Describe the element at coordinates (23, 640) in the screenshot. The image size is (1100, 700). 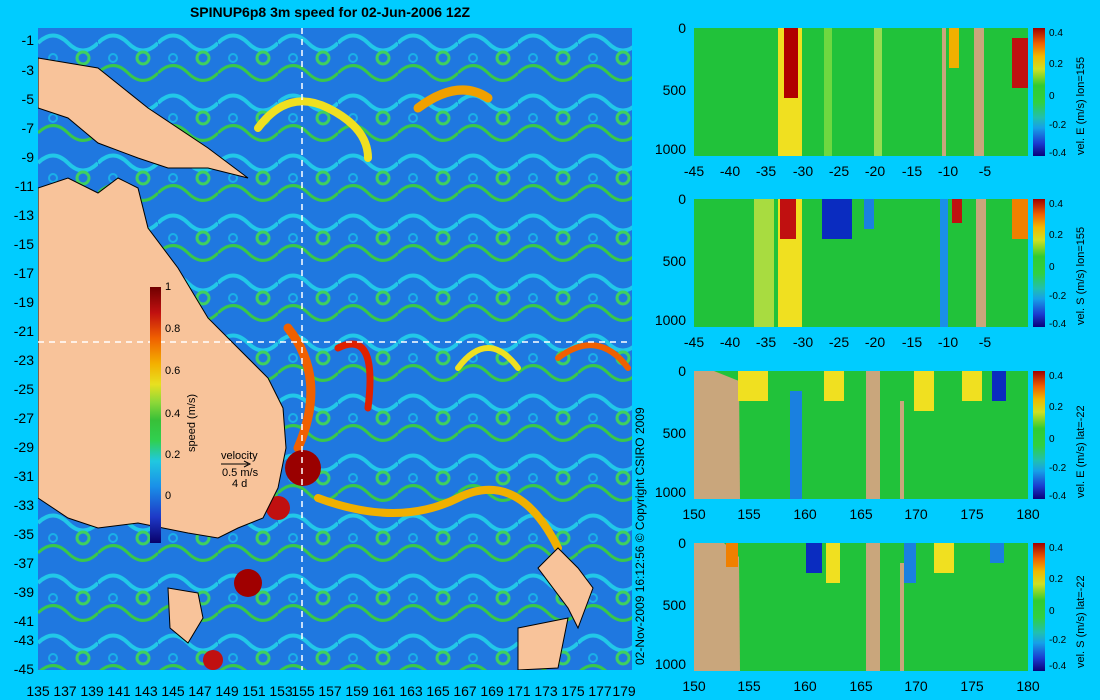
I see `map-y-tick: -43` at that location.